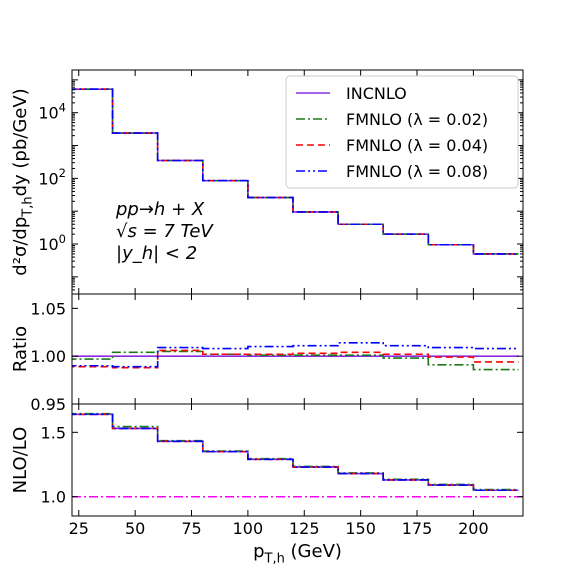 The width and height of the screenshot is (581, 581). What do you see at coordinates (53, 432) in the screenshot?
I see `ytick-label: 1.5` at bounding box center [53, 432].